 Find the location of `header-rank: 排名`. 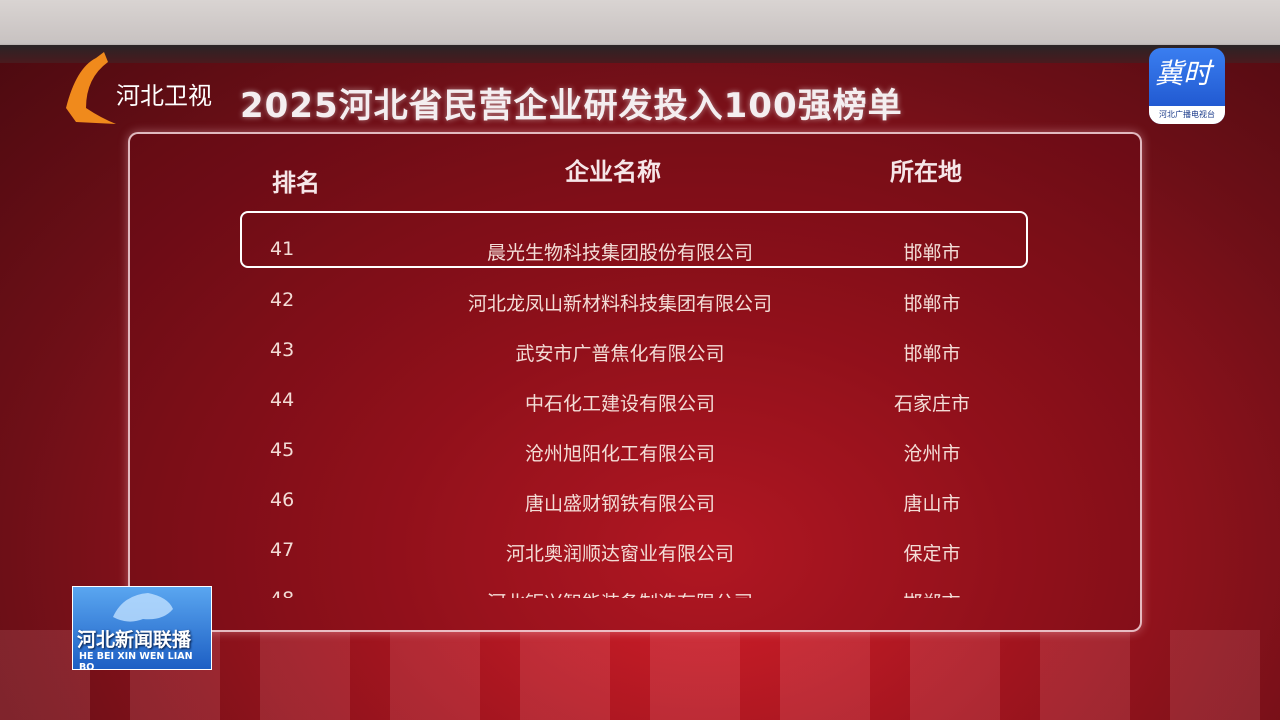

header-rank: 排名 is located at coordinates (296, 183).